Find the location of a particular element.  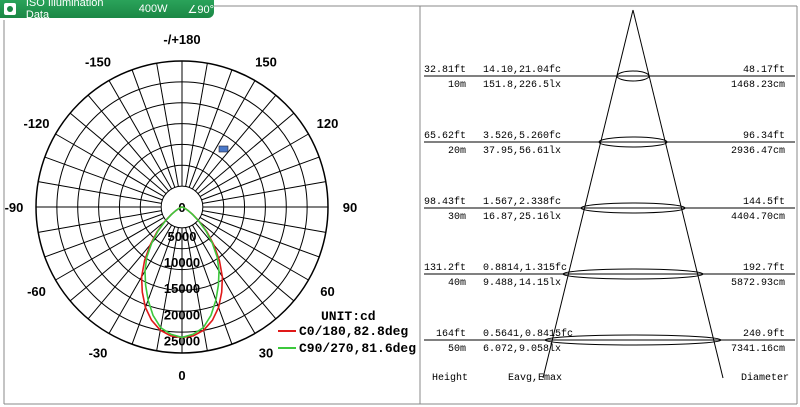

row-height-m: 10m is located at coordinates (457, 85).